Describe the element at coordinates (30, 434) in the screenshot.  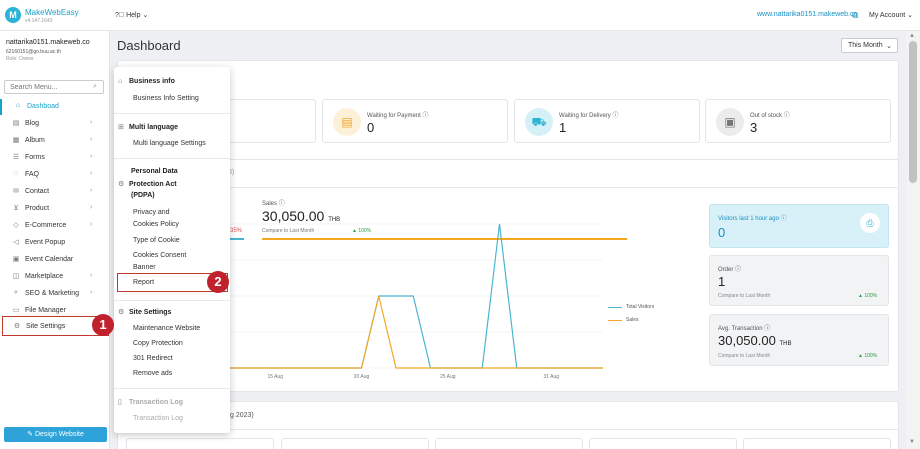
I see `brush-icon: ✎` at that location.